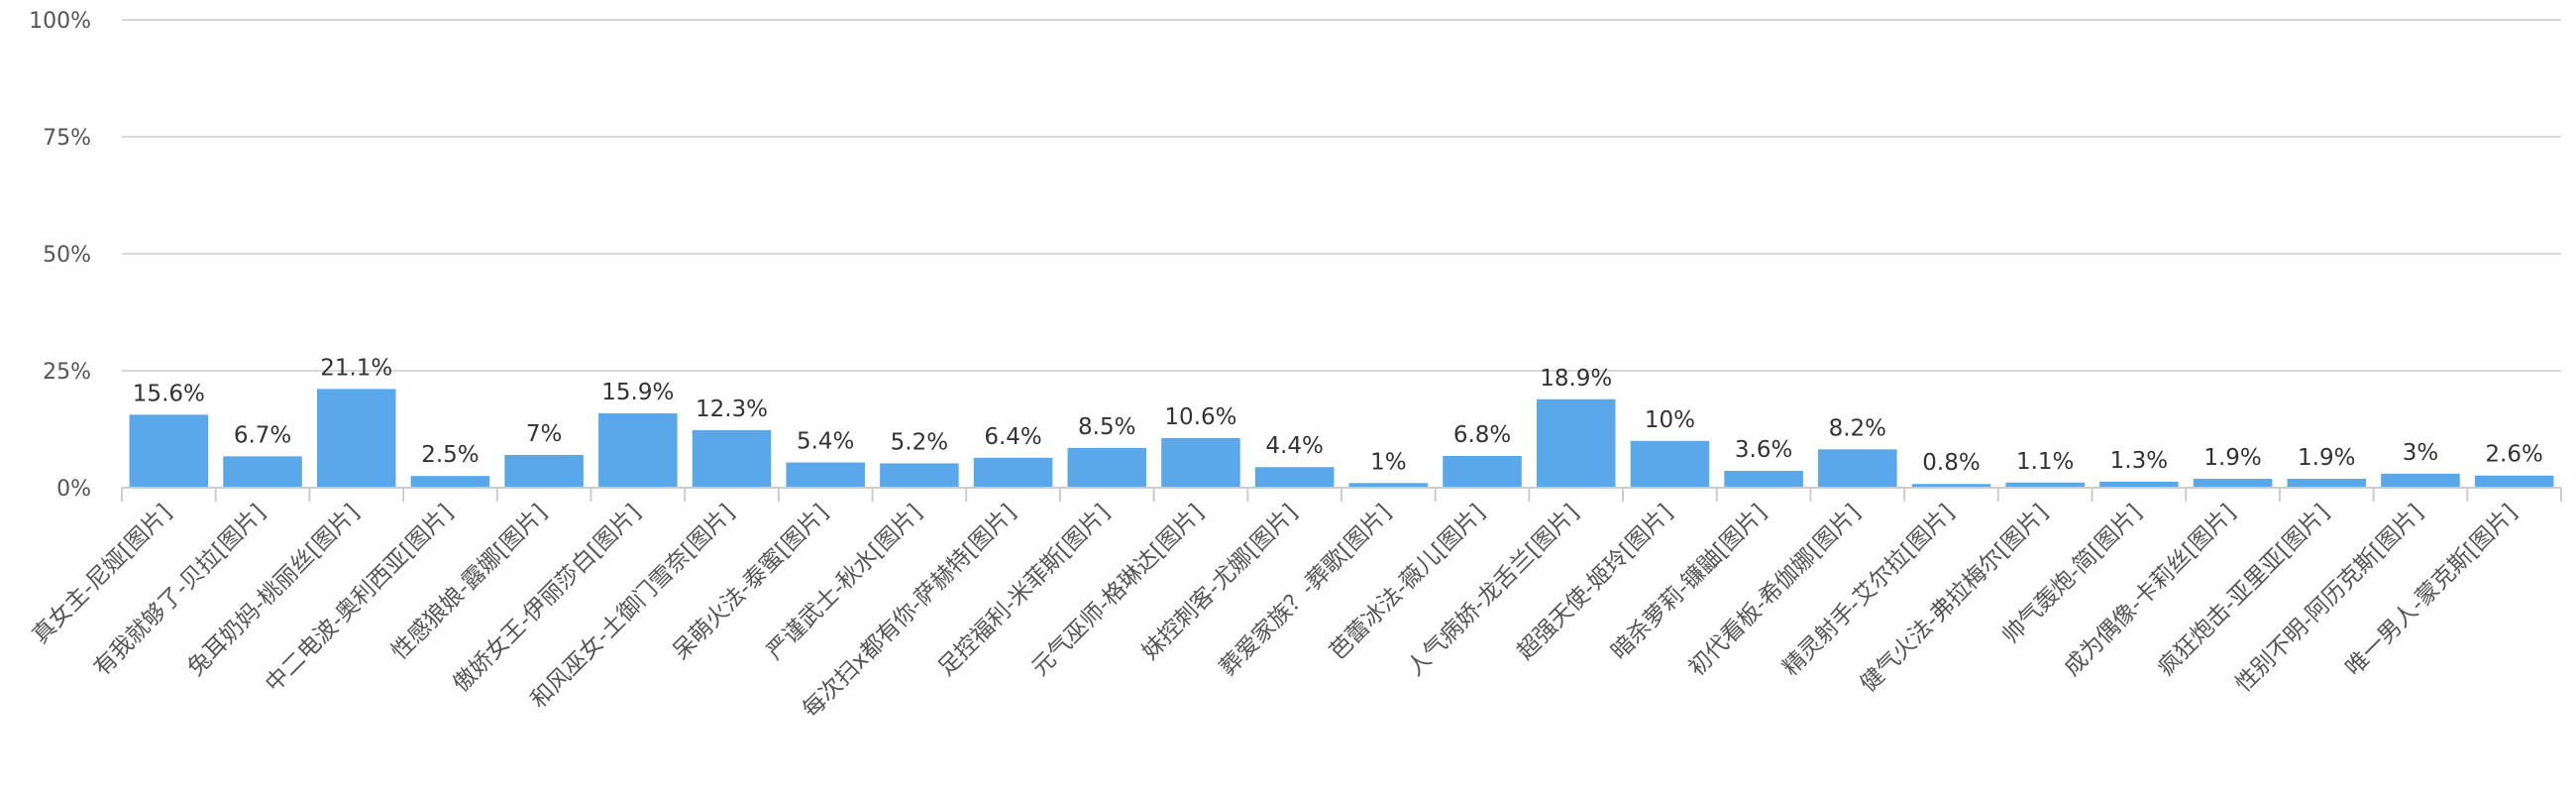  Describe the element at coordinates (1493, 590) in the screenshot. I see `x-tick-label: 人气病娇-龙舌兰[图片]` at that location.